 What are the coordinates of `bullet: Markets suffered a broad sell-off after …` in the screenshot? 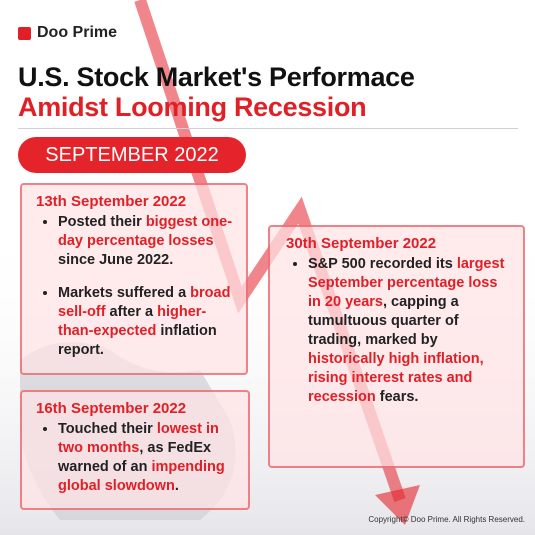 It's located at (147, 322).